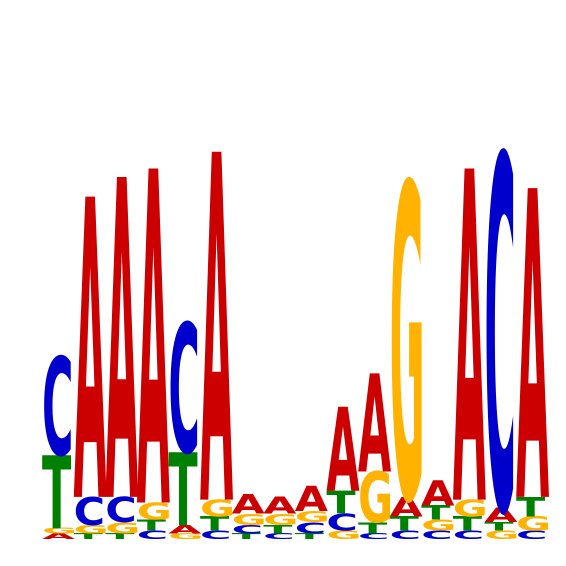  What do you see at coordinates (499, 526) in the screenshot?
I see `logo-letter-T-pos15: T` at bounding box center [499, 526].